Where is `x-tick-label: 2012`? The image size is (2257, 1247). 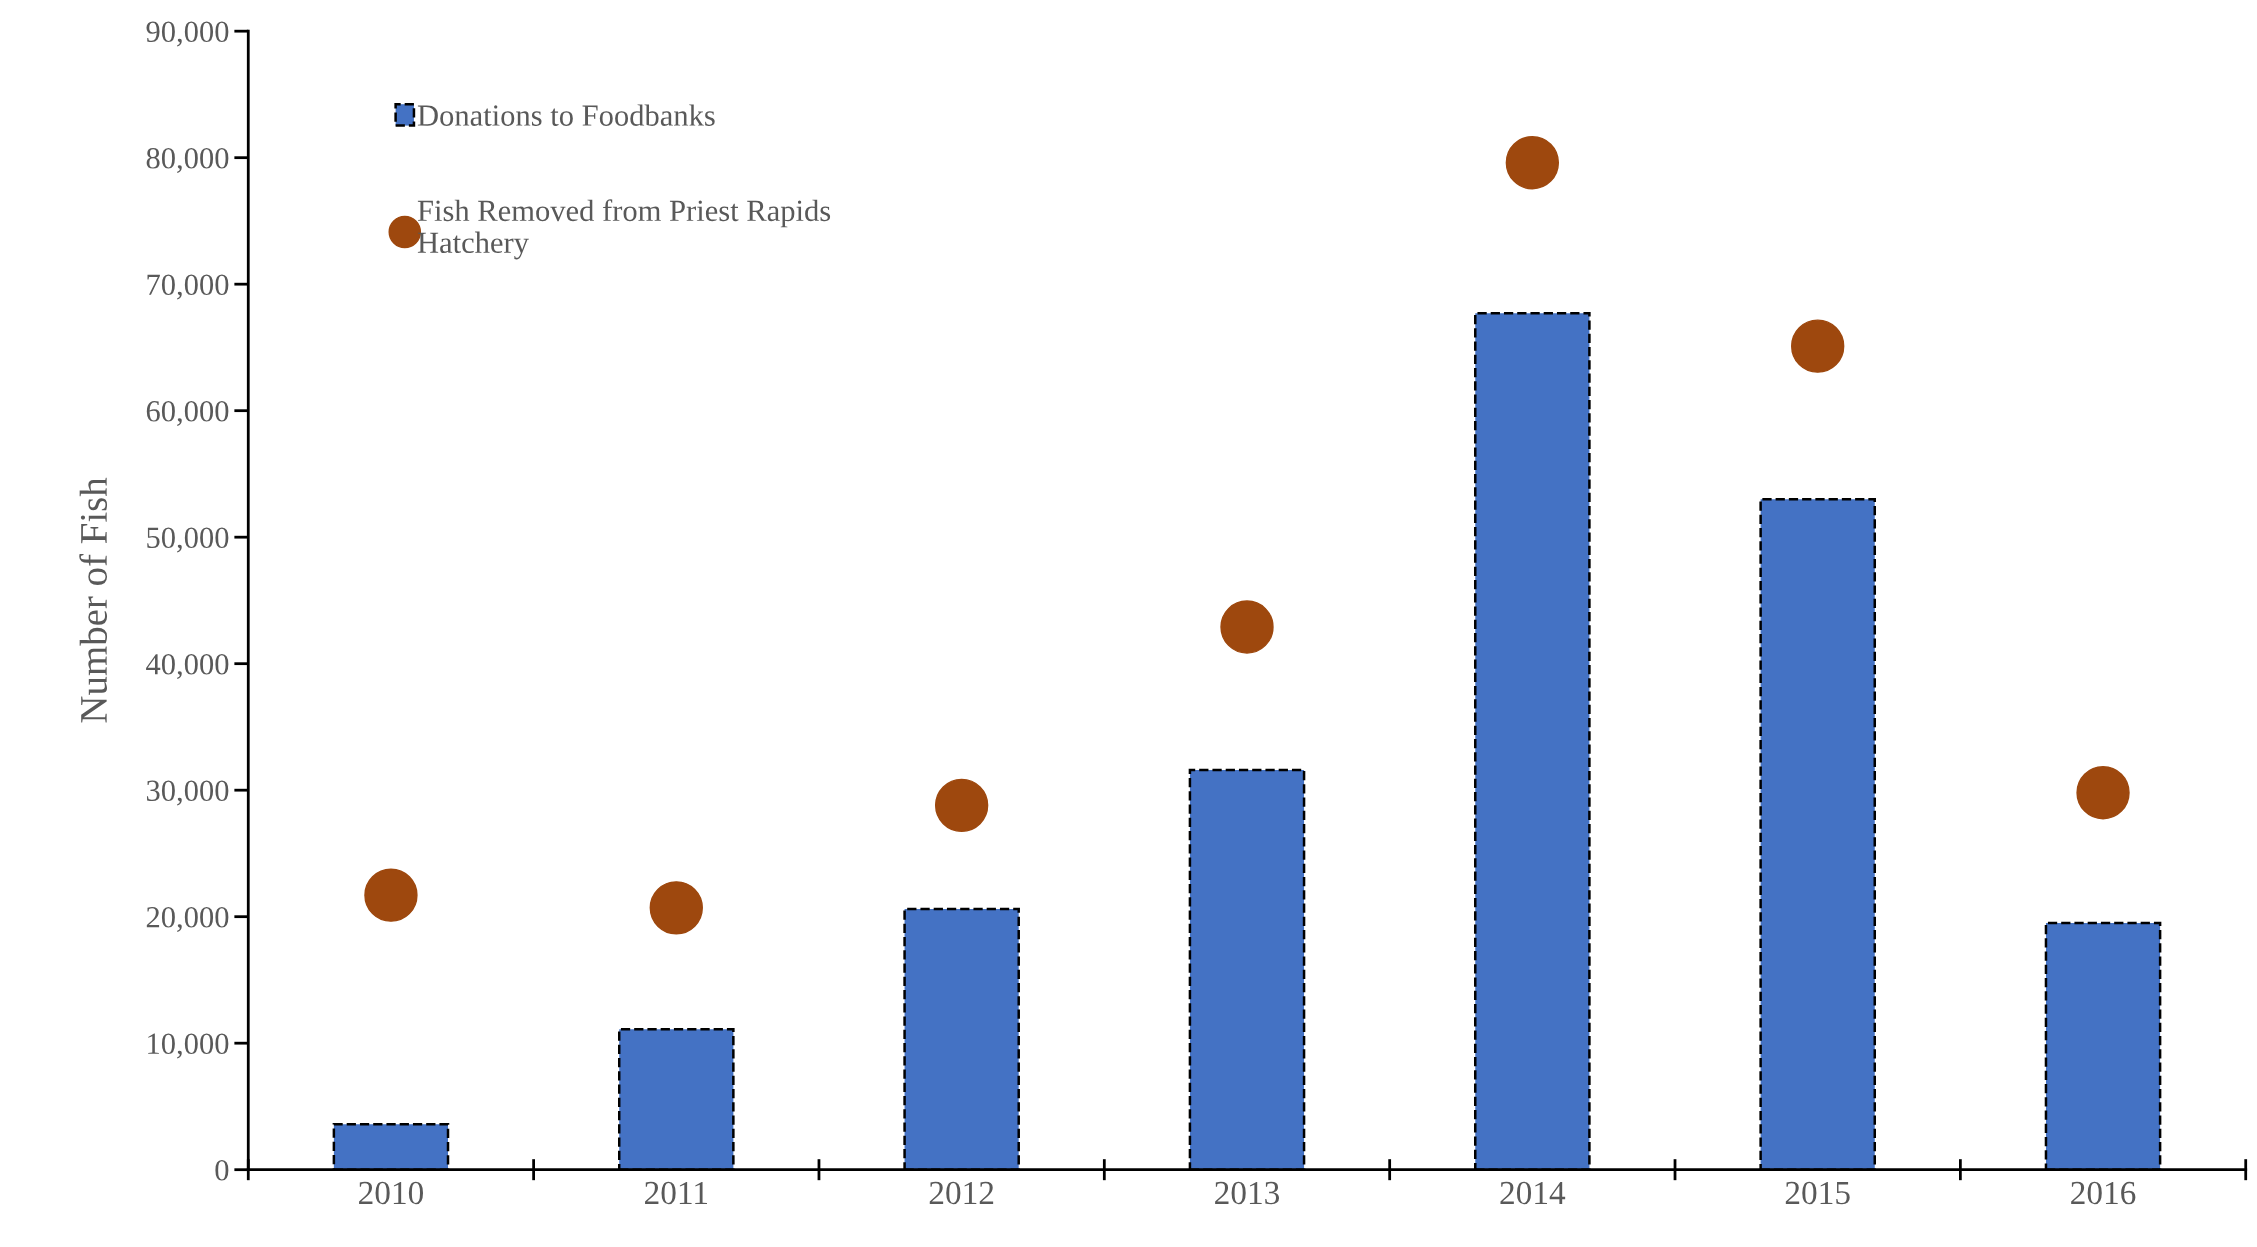 x-tick-label: 2012 is located at coordinates (961, 1193).